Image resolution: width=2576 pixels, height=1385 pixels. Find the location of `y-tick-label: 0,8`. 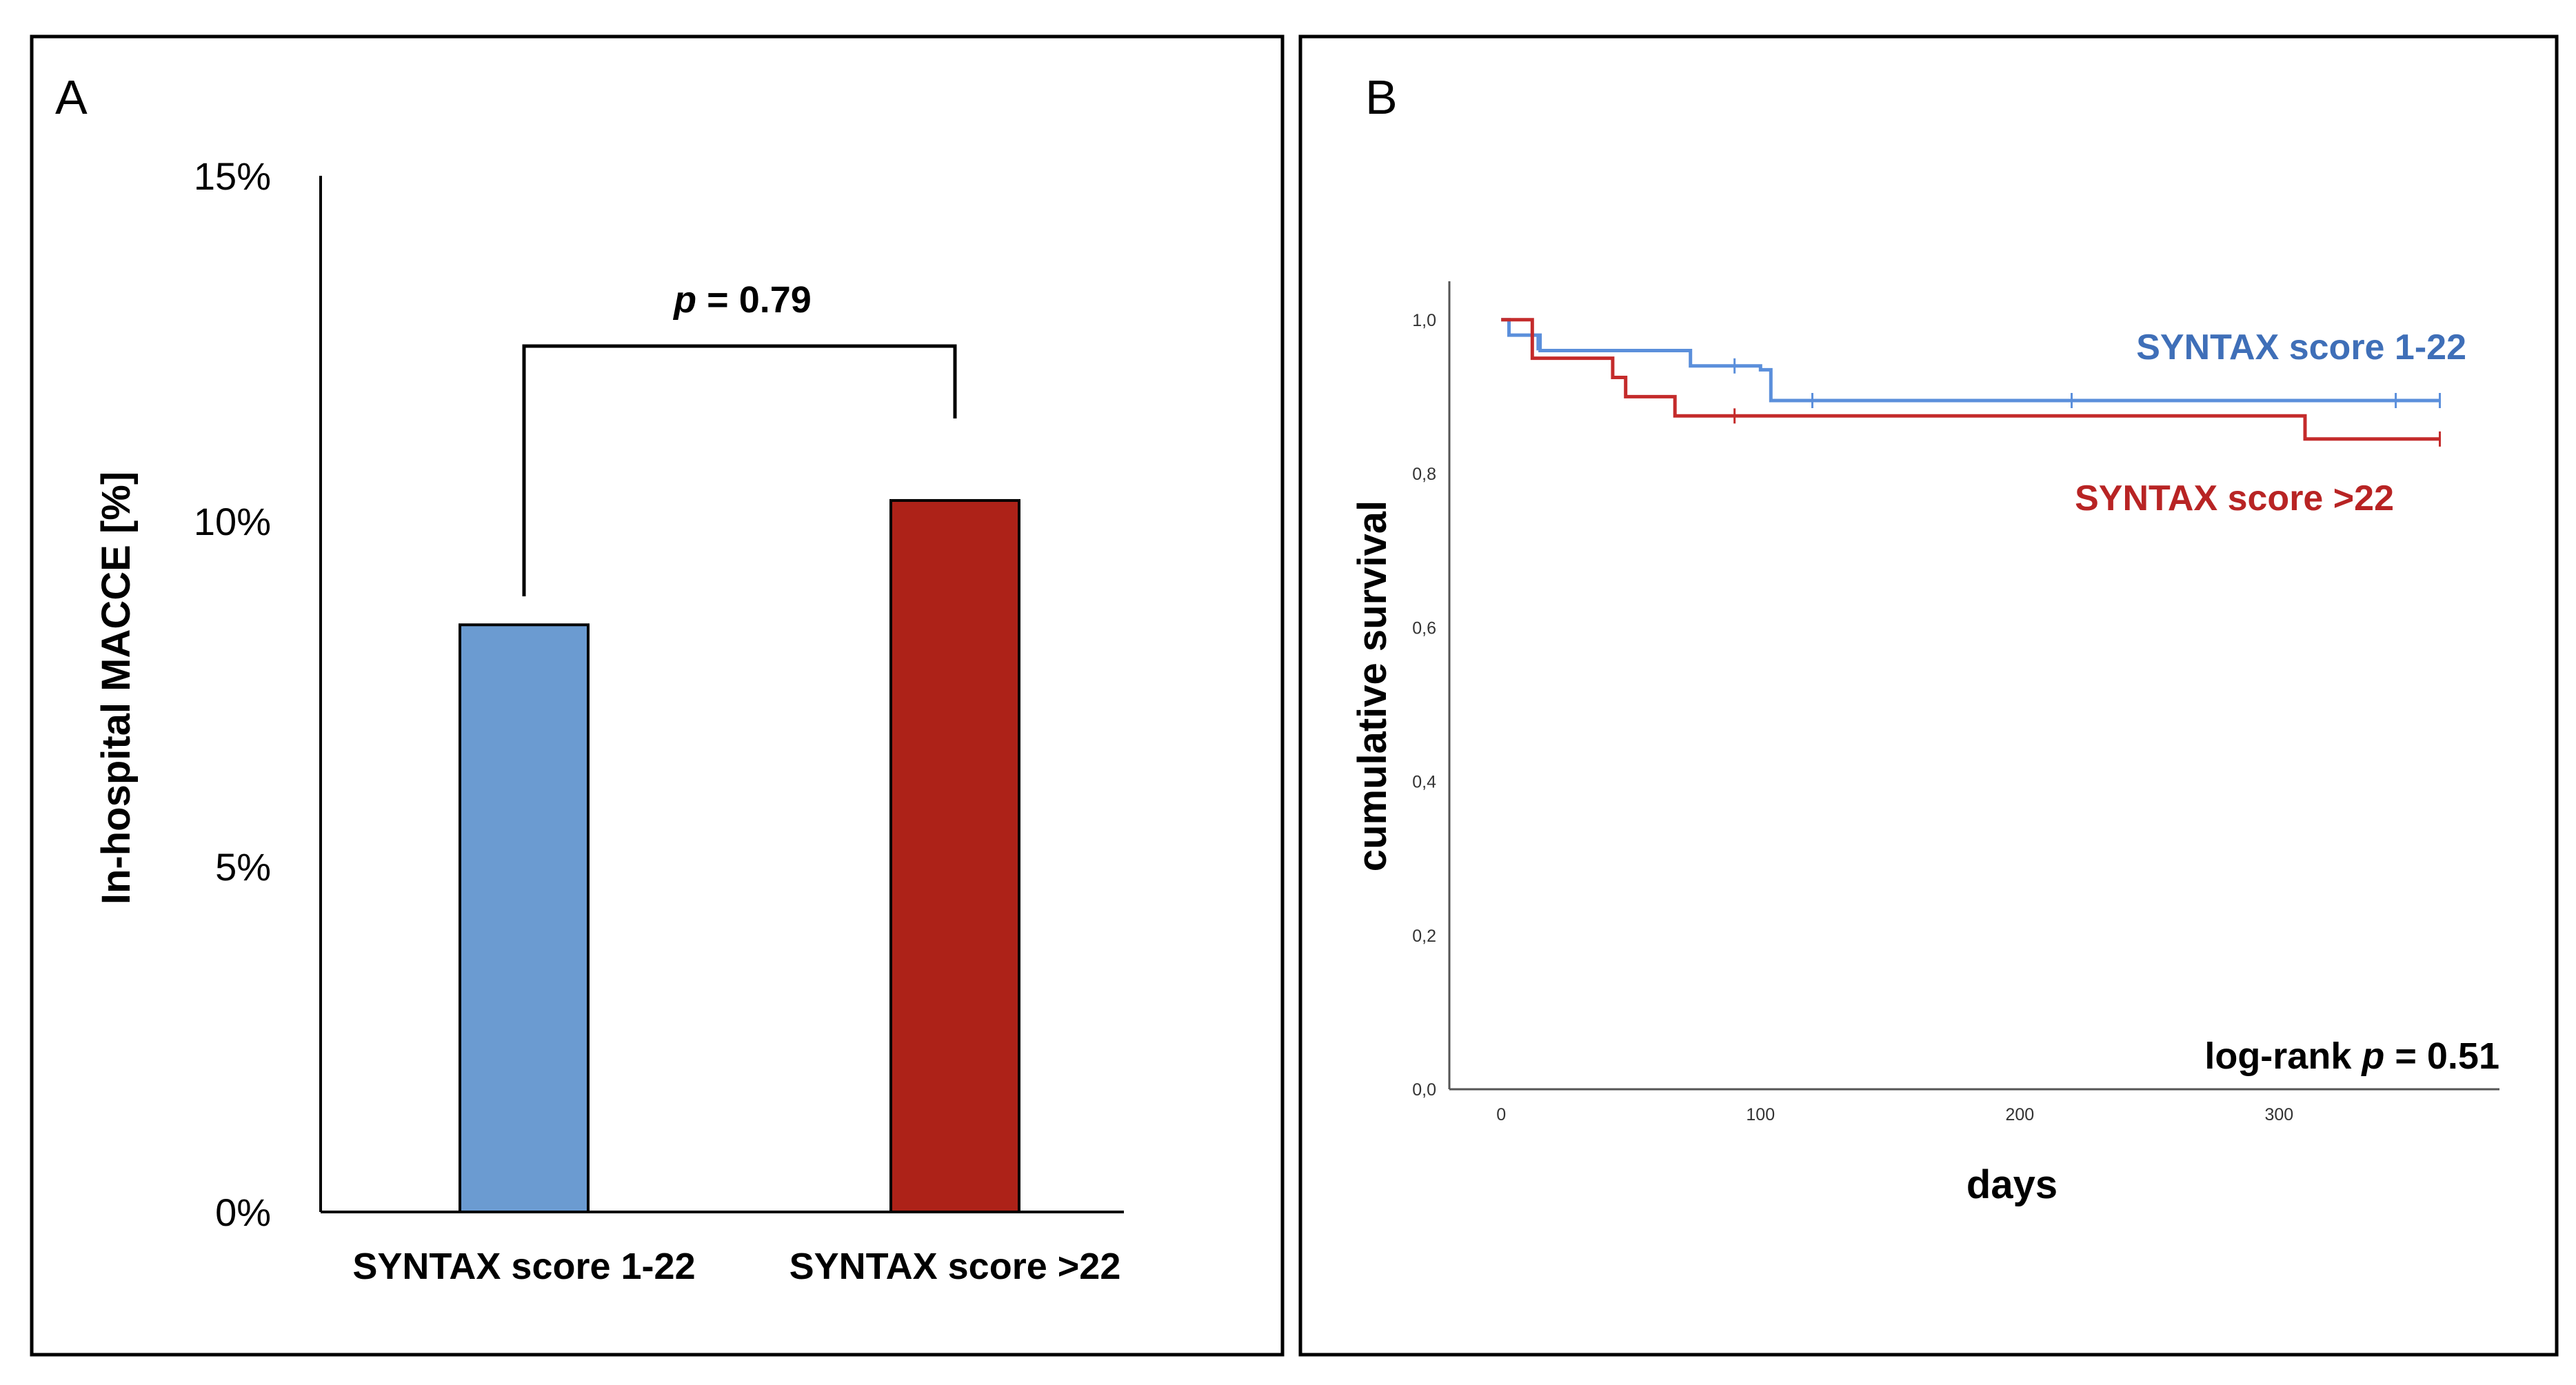

y-tick-label: 0,8 is located at coordinates (1424, 474).